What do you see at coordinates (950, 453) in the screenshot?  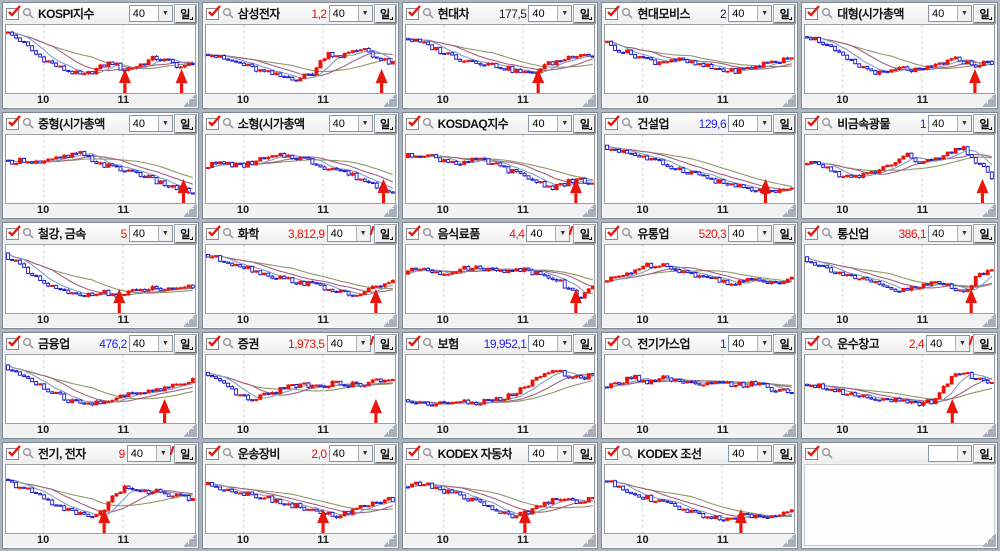 I see `period-dropdown: ▼` at bounding box center [950, 453].